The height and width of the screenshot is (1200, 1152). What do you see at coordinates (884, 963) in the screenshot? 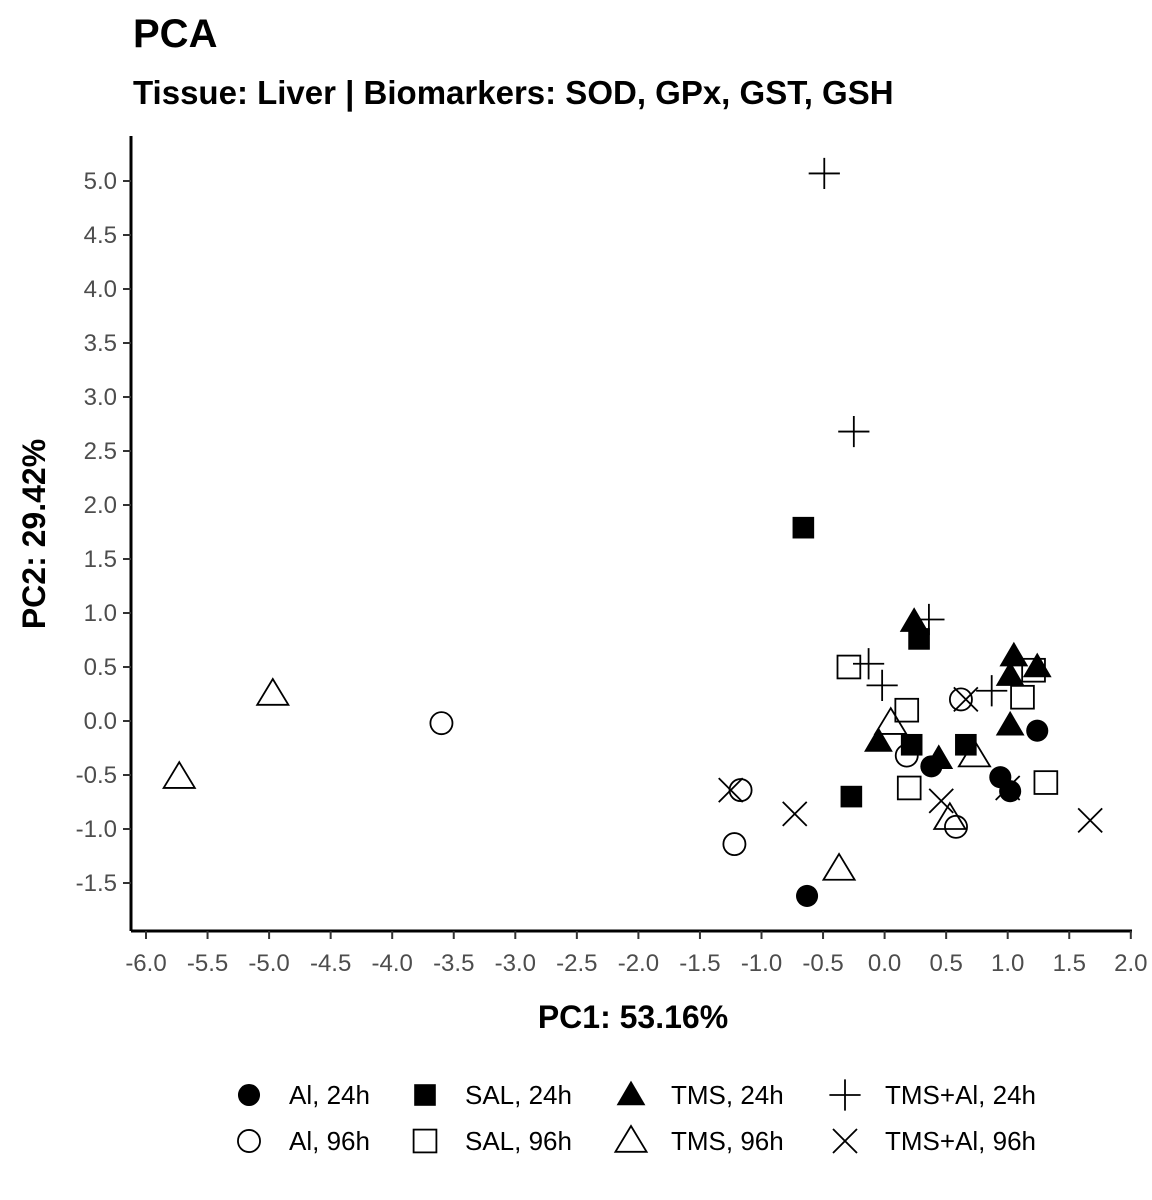
I see `x-tick-label: 0.0` at bounding box center [884, 963].